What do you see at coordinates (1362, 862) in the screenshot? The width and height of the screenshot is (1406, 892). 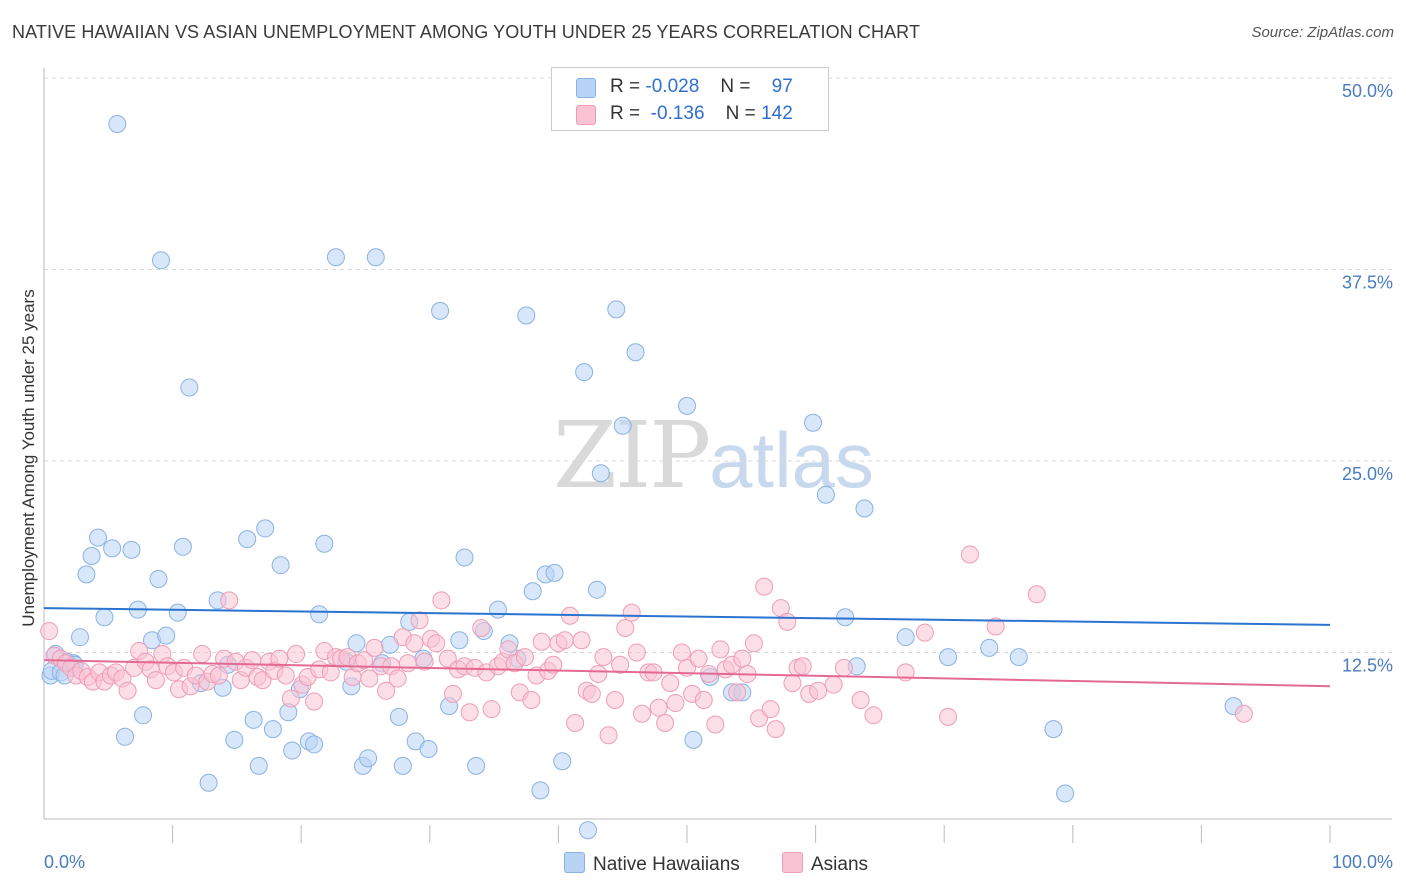 I see `x-tick-label-100: 100.0%` at bounding box center [1362, 862].